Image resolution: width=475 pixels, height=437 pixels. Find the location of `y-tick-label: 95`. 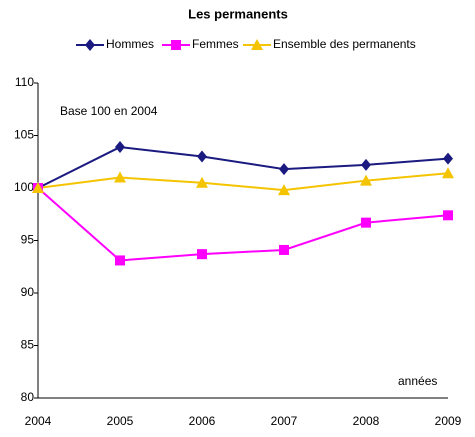

y-tick-label: 95 is located at coordinates (28, 240).